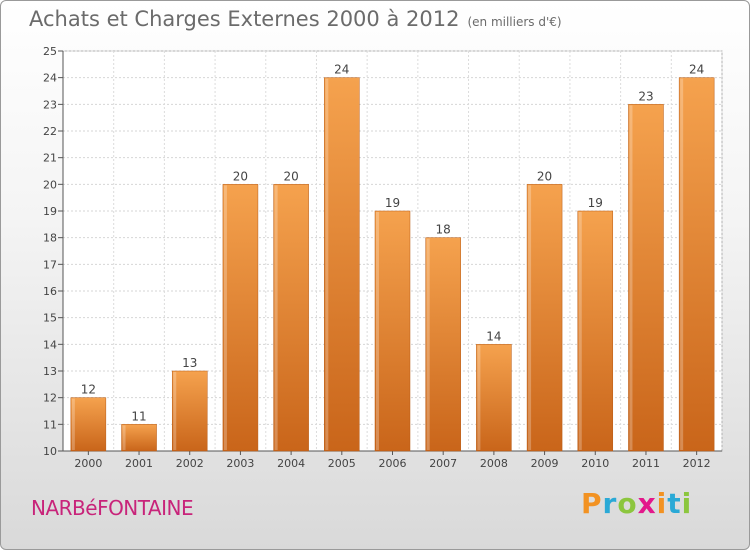  Describe the element at coordinates (443, 463) in the screenshot. I see `x-tick-label: 2007` at that location.